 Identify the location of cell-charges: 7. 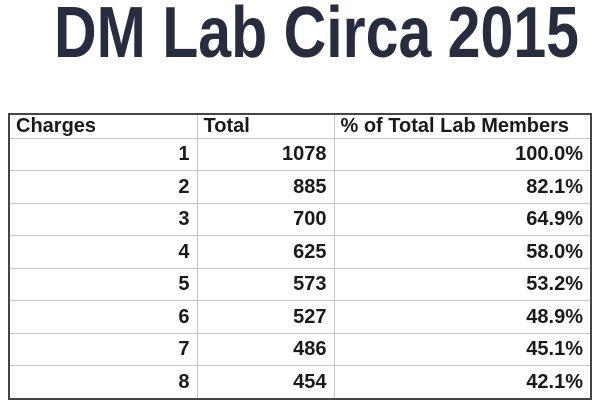
(103, 349).